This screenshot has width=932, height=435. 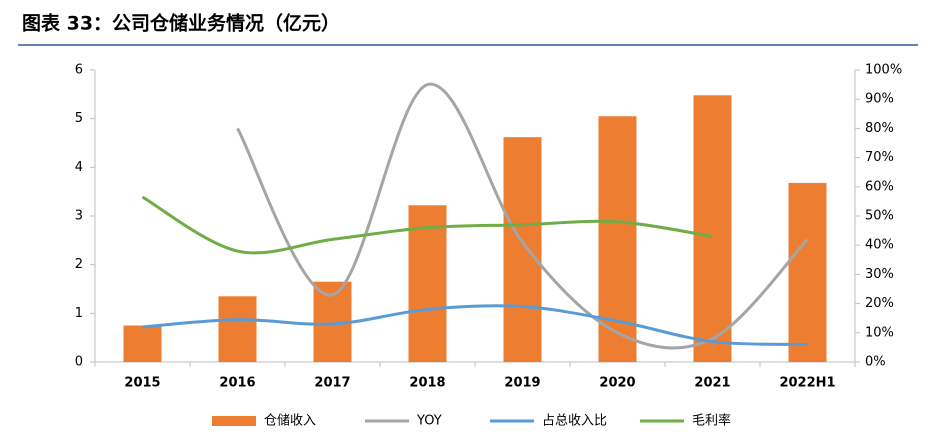 I want to click on x-tick-label: 2018, so click(x=427, y=383).